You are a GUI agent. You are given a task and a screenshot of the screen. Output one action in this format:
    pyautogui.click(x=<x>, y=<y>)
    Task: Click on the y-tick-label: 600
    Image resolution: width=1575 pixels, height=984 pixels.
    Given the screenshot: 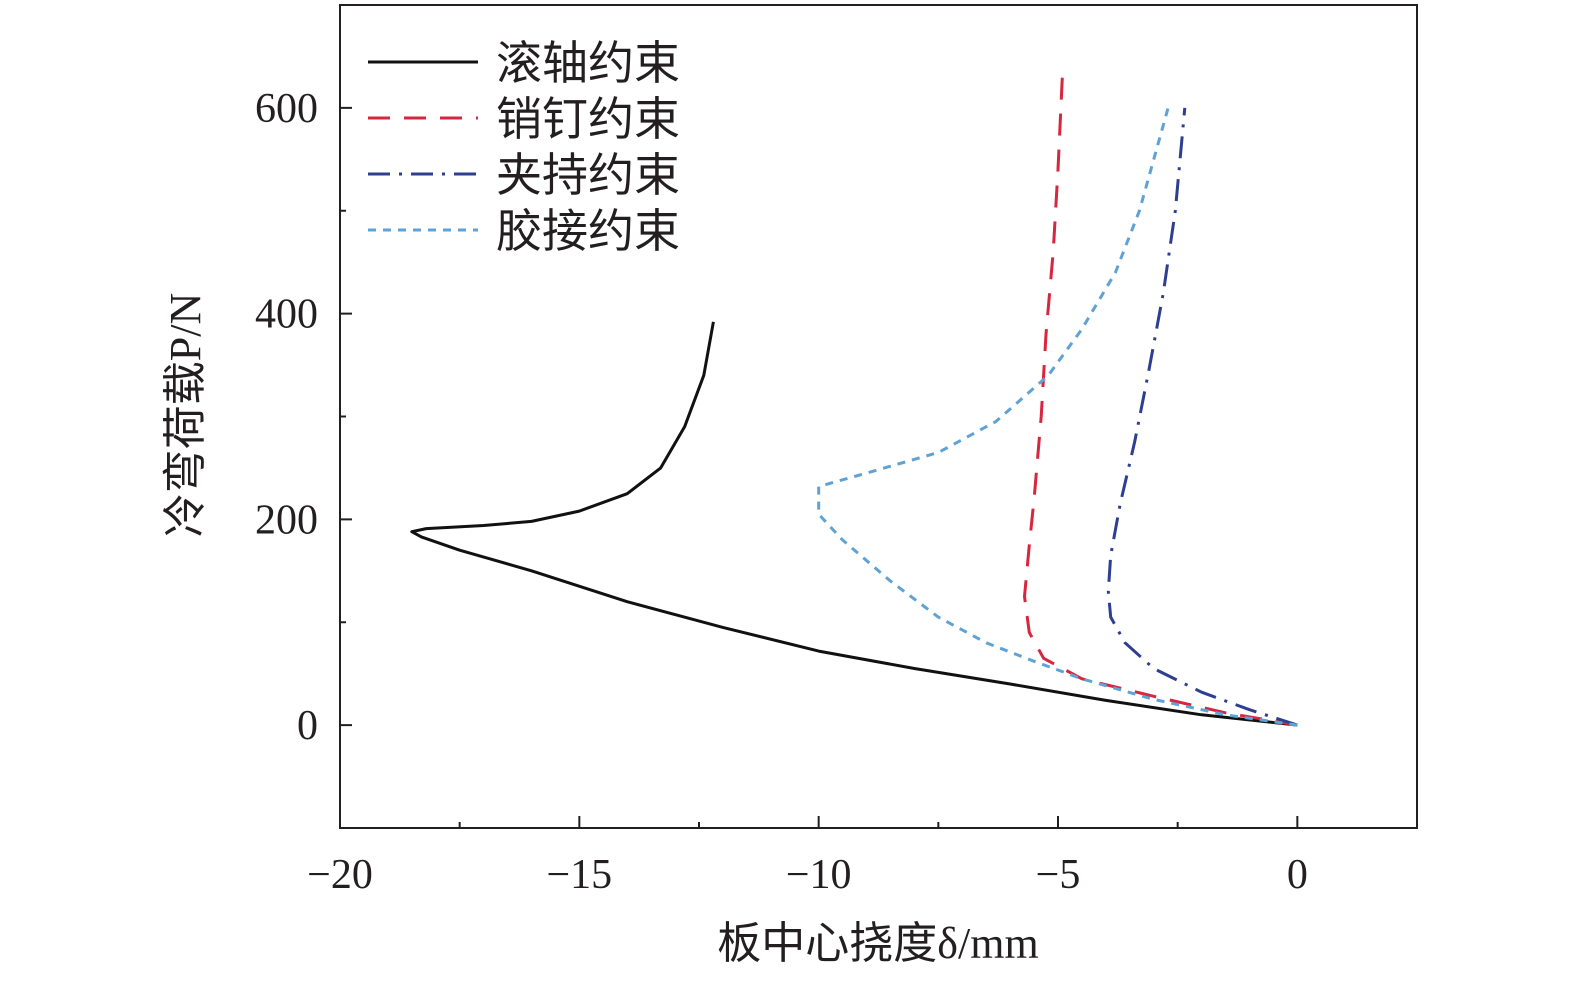 What is the action you would take?
    pyautogui.click(x=286, y=109)
    